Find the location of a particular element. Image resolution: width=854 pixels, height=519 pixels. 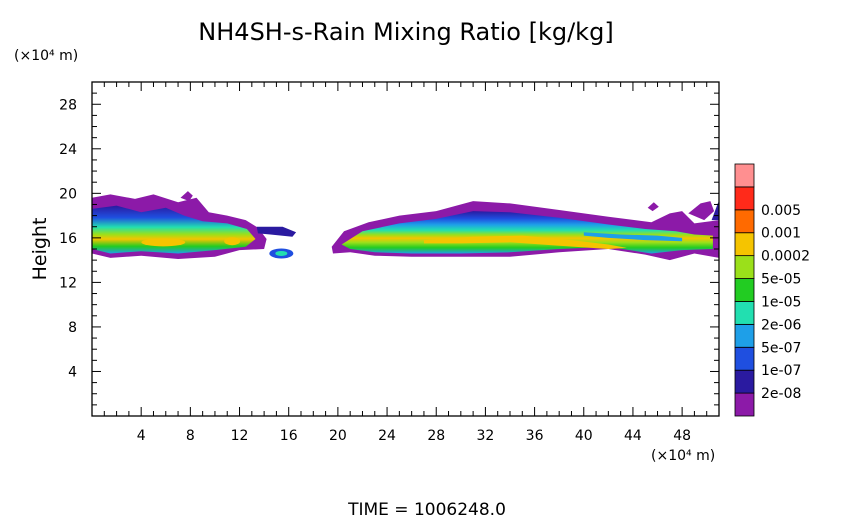

y-tick-label: 12 is located at coordinates (68, 283).